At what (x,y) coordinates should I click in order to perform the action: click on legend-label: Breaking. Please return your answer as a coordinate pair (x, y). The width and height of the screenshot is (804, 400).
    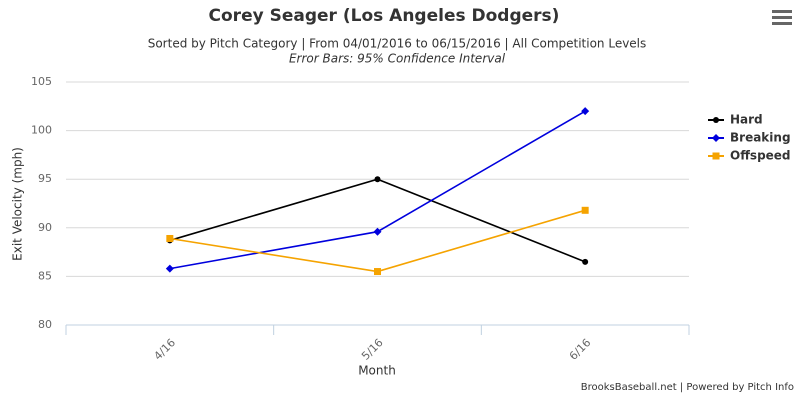
    Looking at the image, I should click on (760, 138).